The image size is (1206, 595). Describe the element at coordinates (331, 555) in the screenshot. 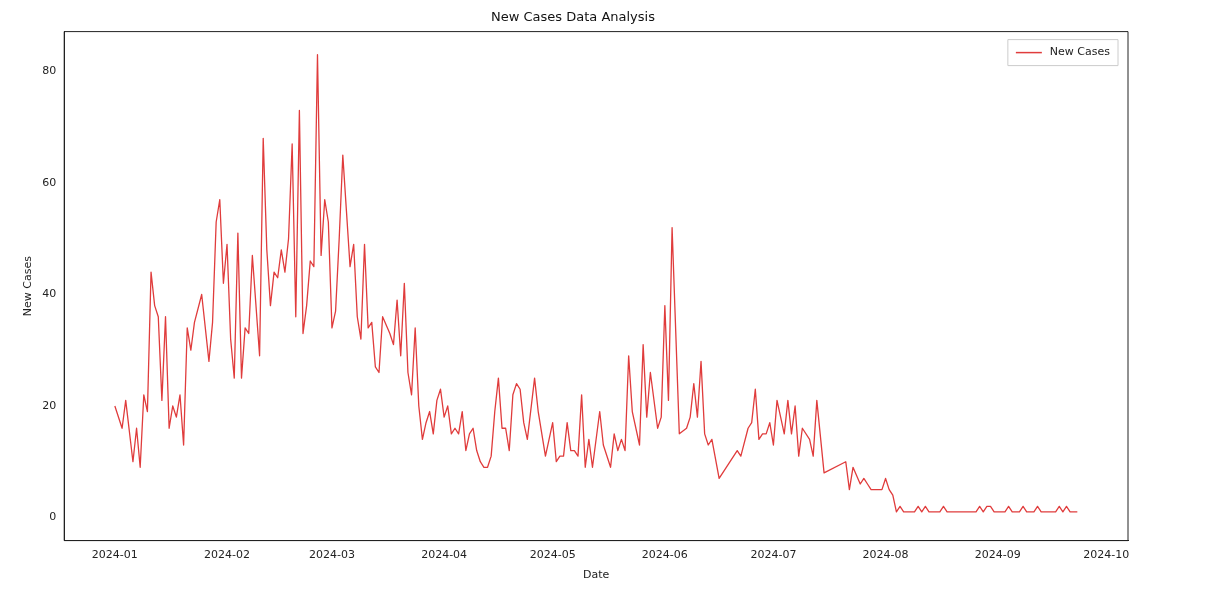

I see `x-tick-label: 2024-03` at that location.